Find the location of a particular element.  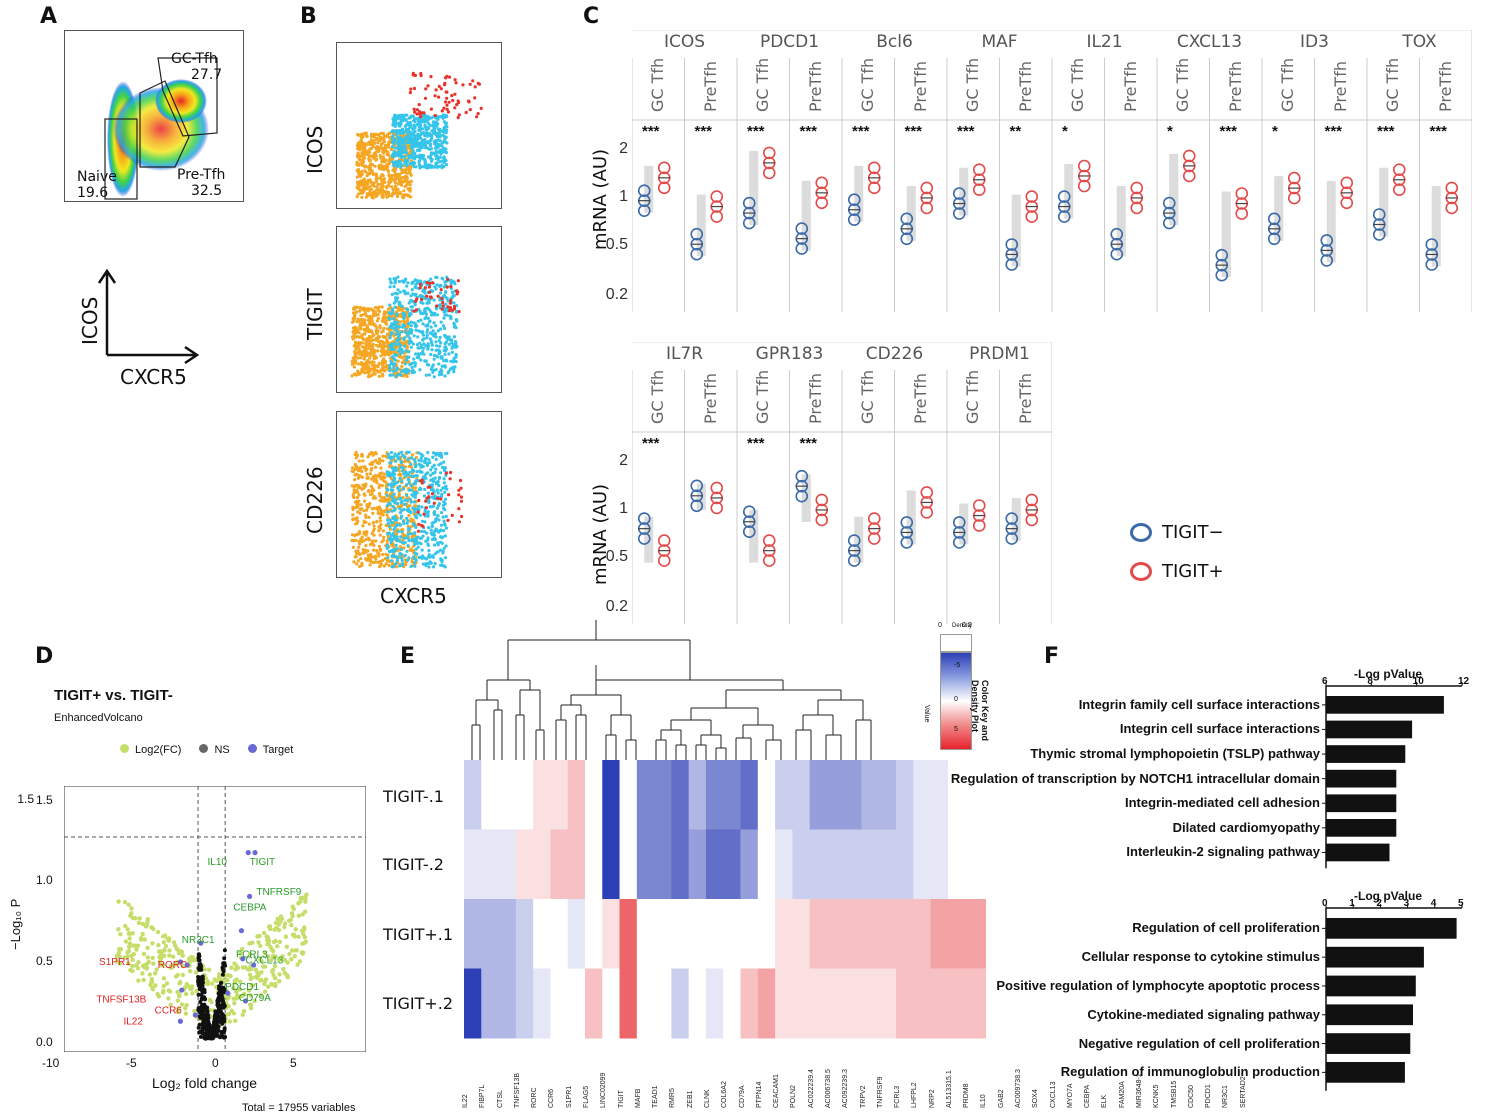

gene-header: ICOS is located at coordinates (684, 42).